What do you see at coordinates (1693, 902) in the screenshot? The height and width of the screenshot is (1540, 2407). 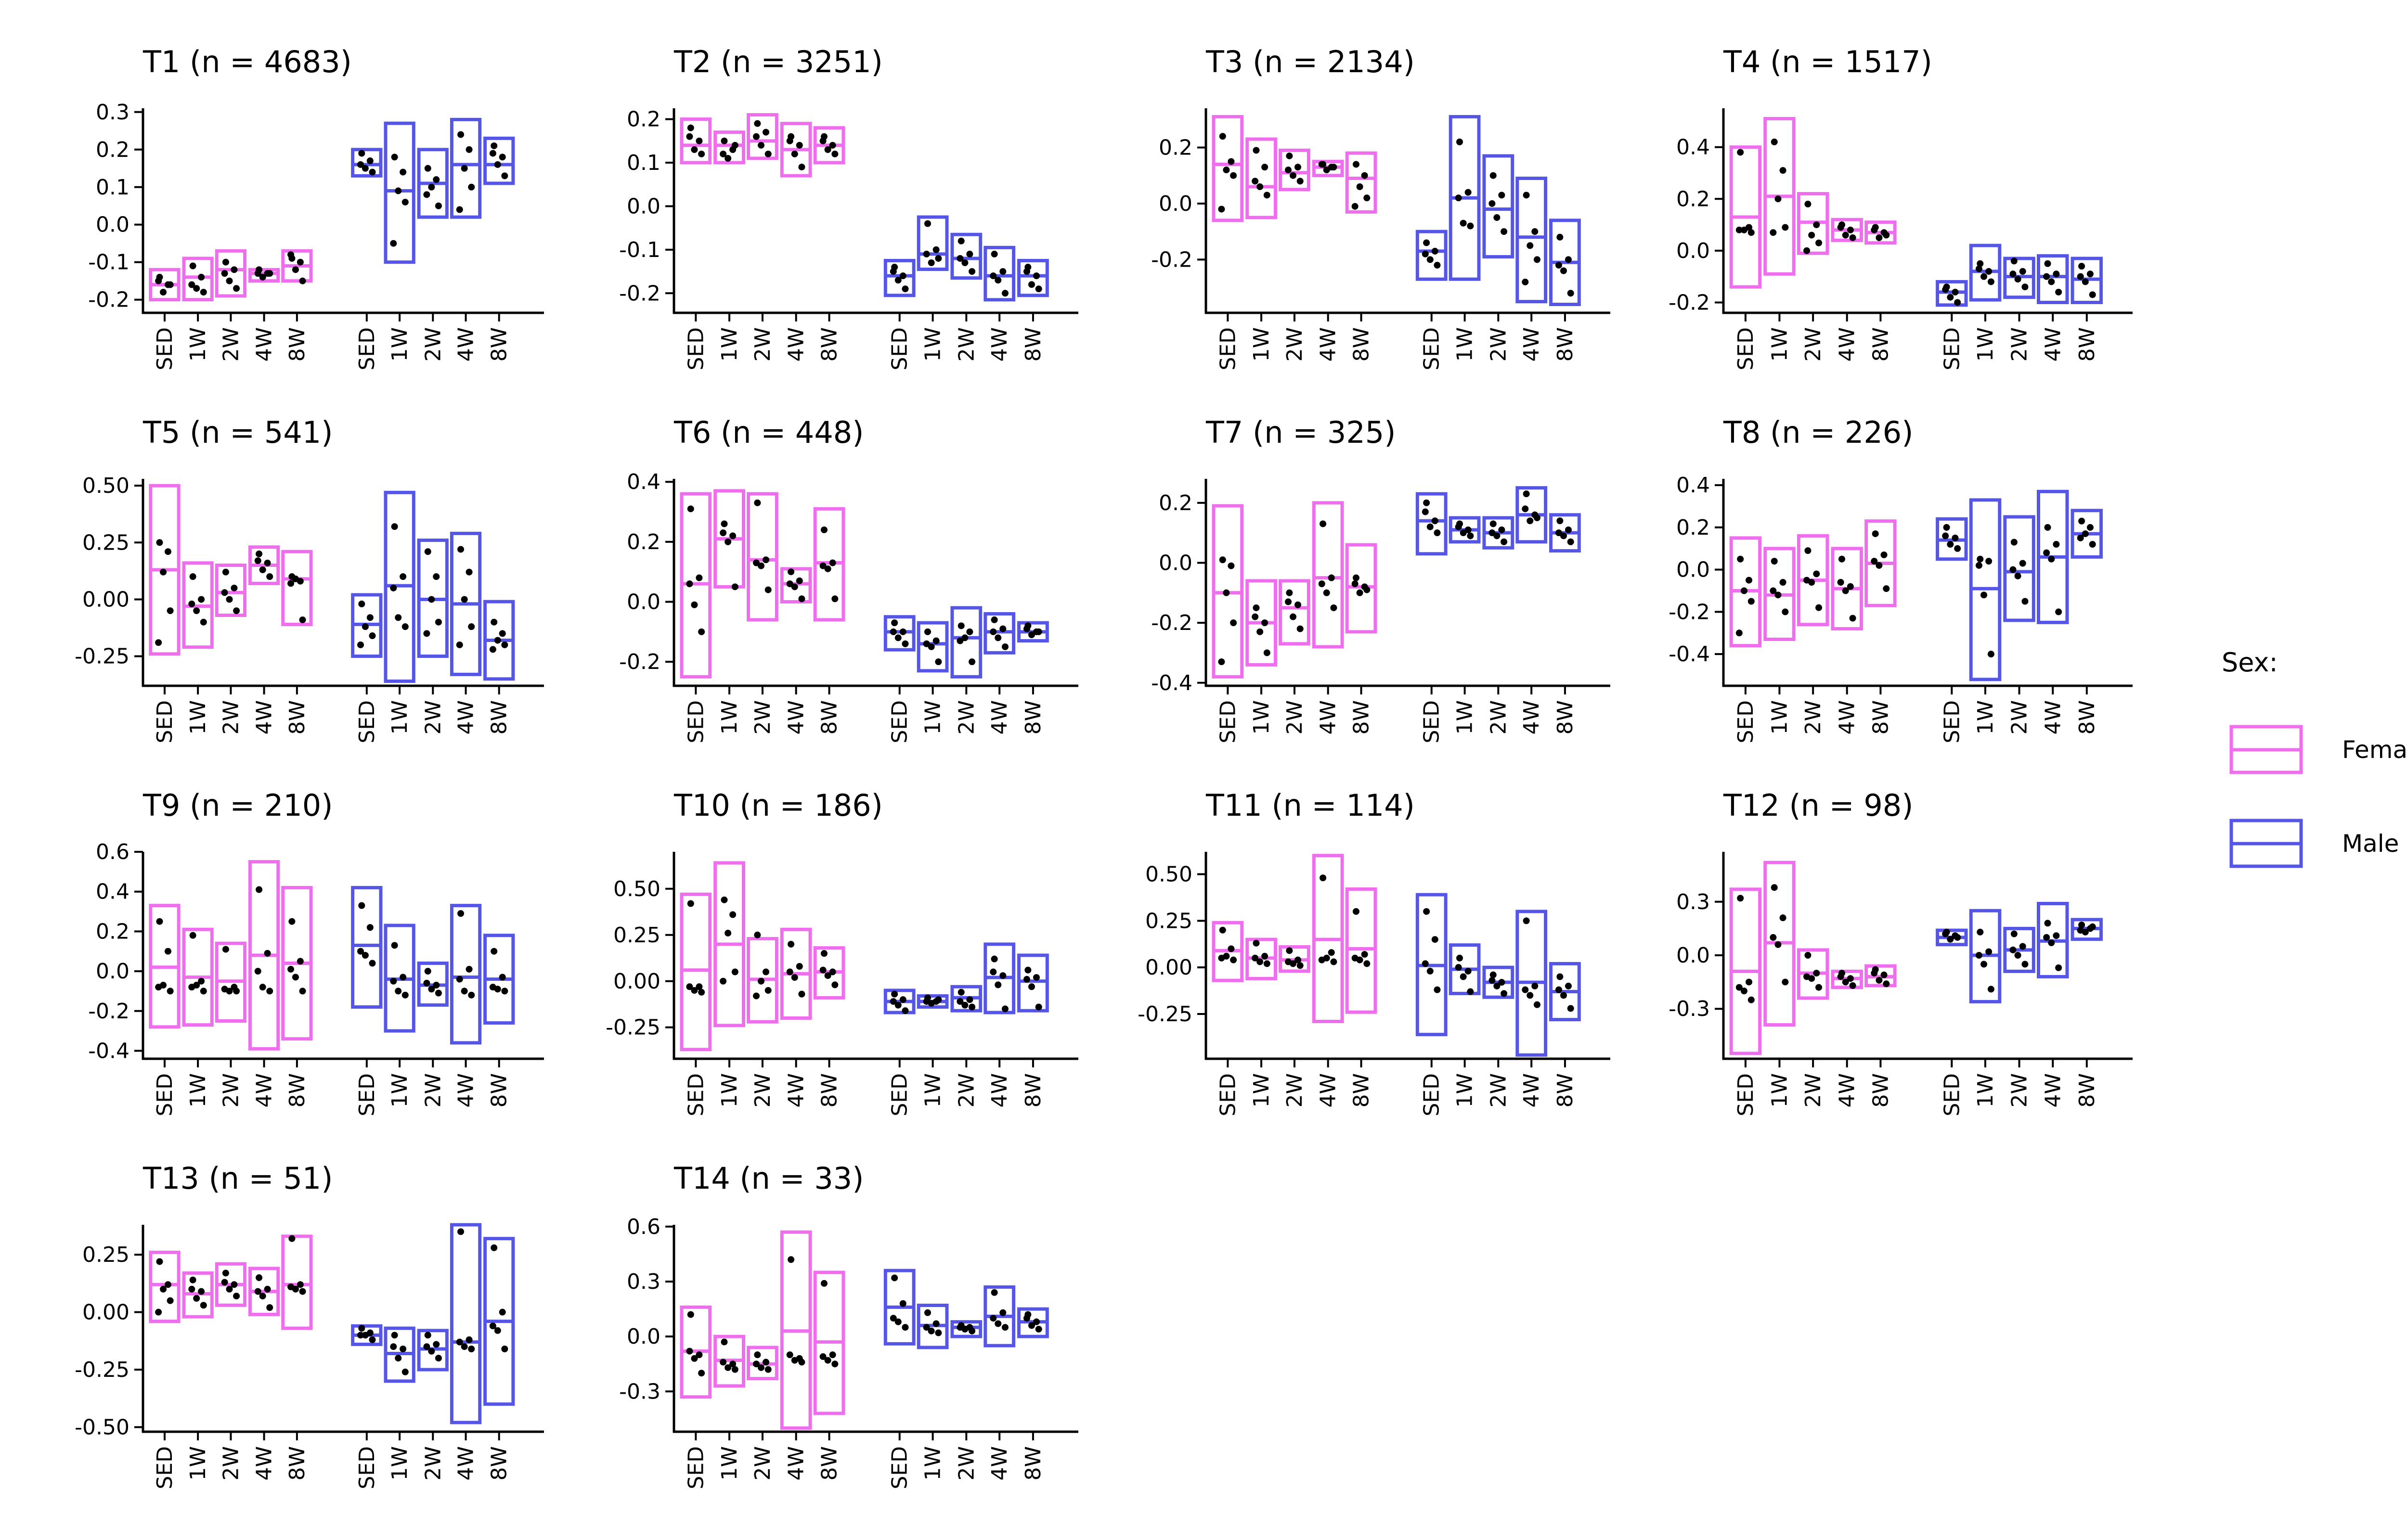 I see `y-tick-label: 0.3` at bounding box center [1693, 902].